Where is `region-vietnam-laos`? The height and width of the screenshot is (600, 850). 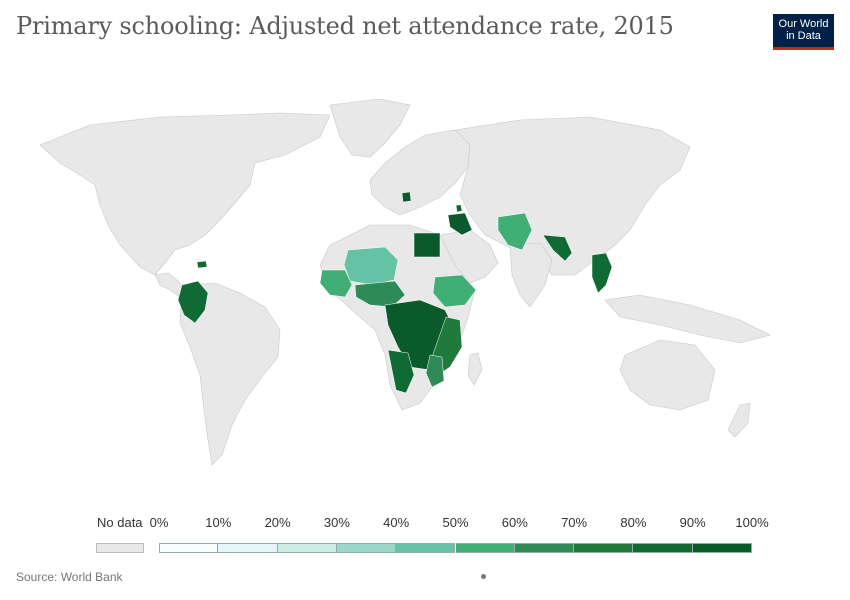
region-vietnam-laos is located at coordinates (602, 273).